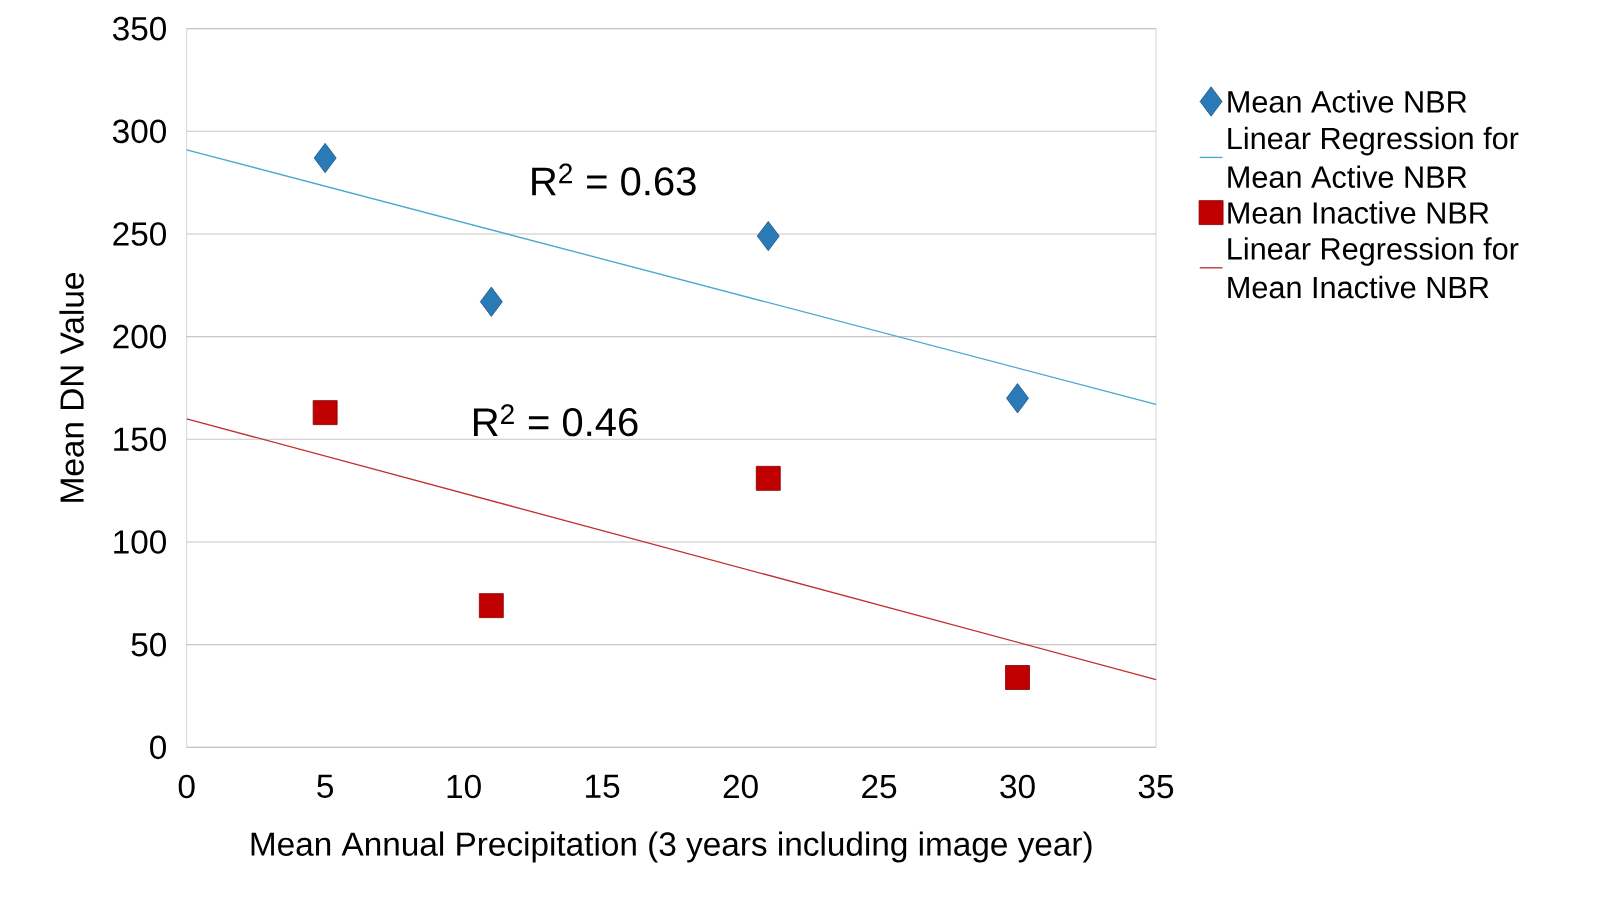 Image resolution: width=1613 pixels, height=906 pixels. What do you see at coordinates (1358, 212) in the screenshot?
I see `legend-label: Mean Inactive NBR` at bounding box center [1358, 212].